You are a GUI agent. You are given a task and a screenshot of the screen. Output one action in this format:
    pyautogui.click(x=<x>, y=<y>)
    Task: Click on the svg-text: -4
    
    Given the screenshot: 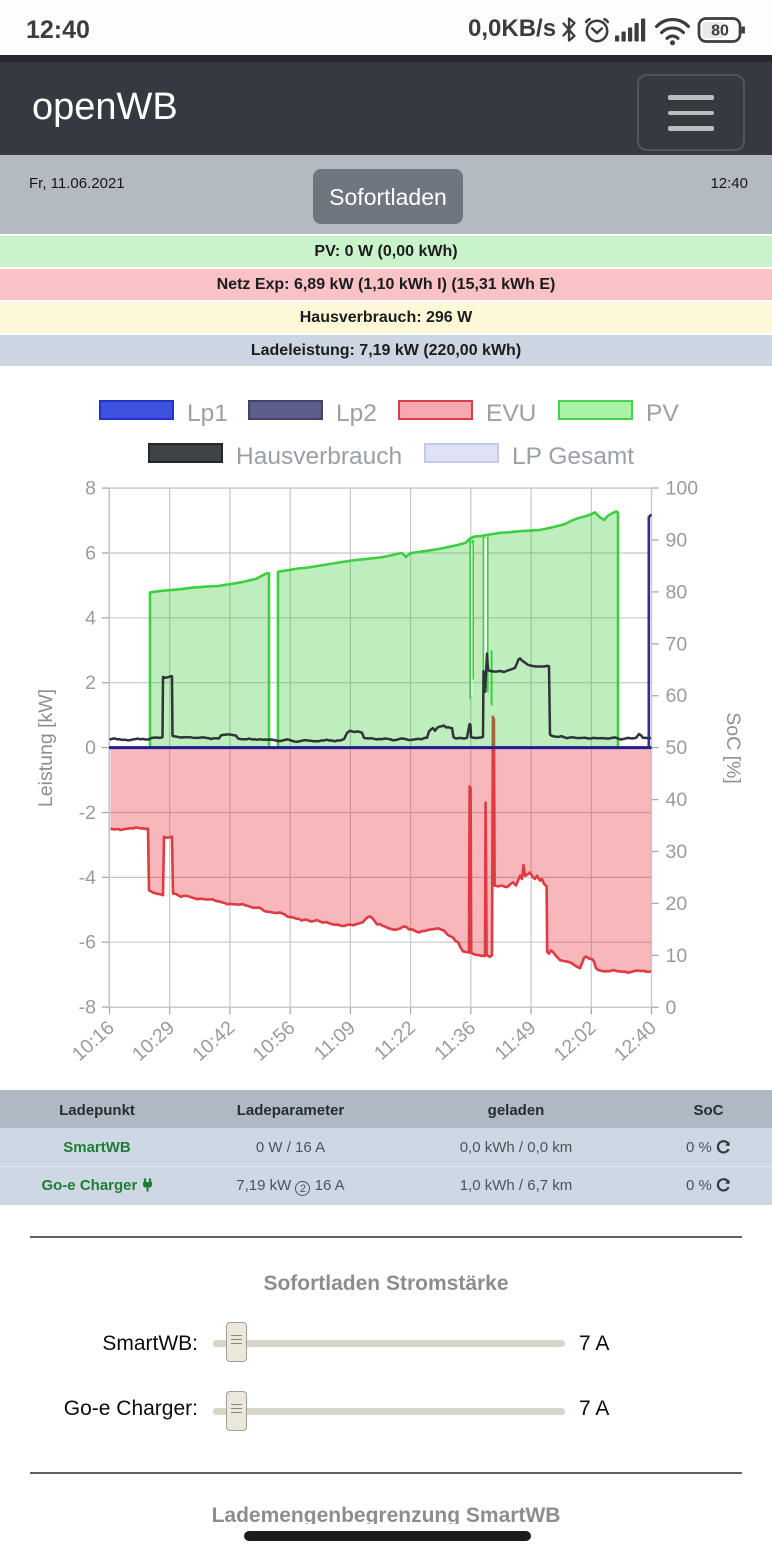 What is the action you would take?
    pyautogui.click(x=87, y=878)
    